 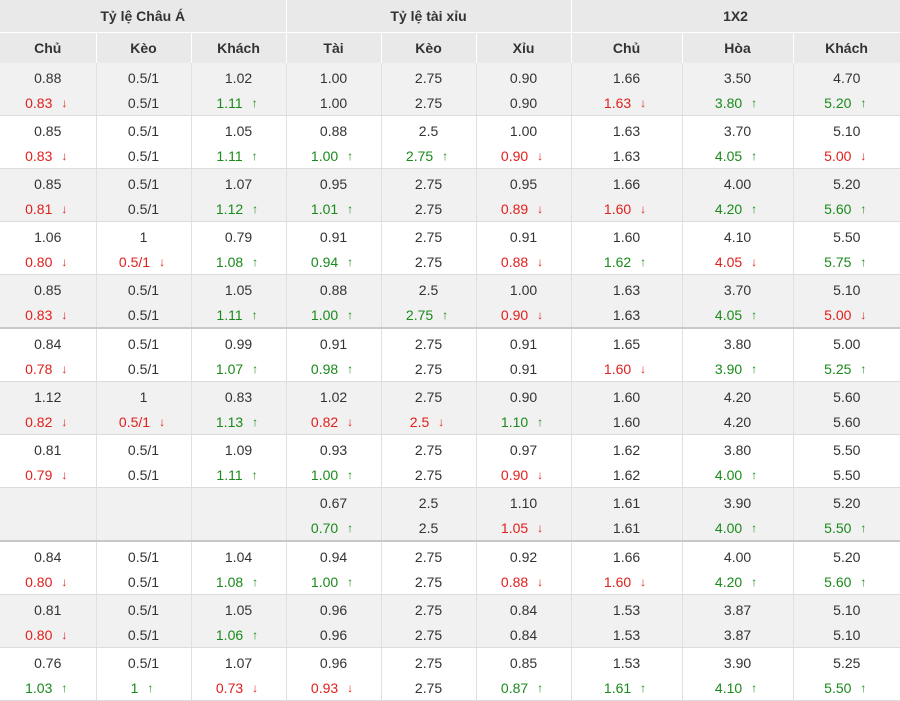 I want to click on table-row-live: 0.80 ↓ 0.5/1 1.06 ↑ 0.96 2.75 0.84 1.53 3.87 5.10, so click(x=450, y=635).